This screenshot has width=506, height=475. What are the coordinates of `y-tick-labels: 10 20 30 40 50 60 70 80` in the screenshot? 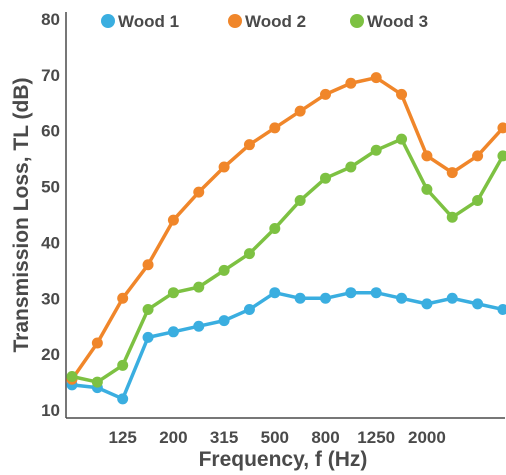 It's located at (50, 215).